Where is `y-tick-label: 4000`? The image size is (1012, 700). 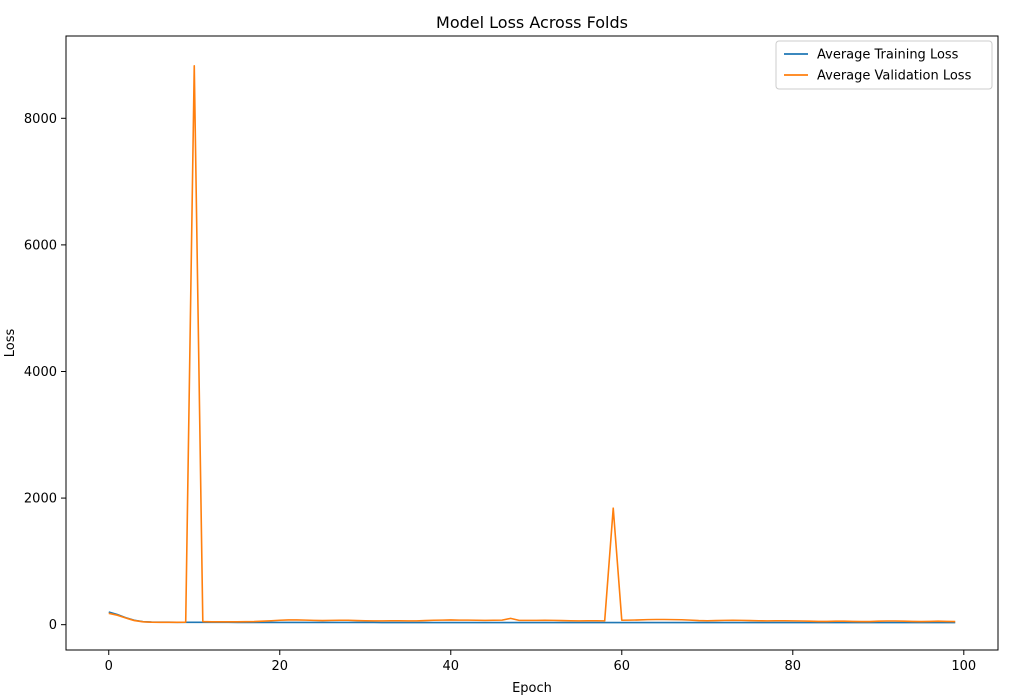 y-tick-label: 4000 is located at coordinates (40, 372).